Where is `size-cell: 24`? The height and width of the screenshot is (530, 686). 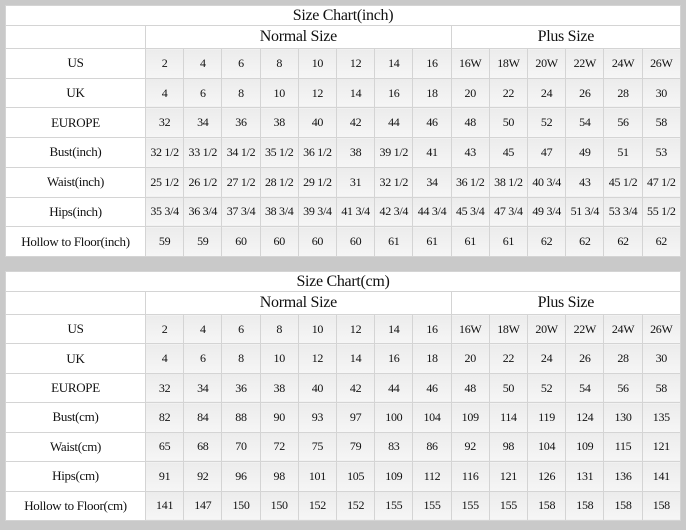 size-cell: 24 is located at coordinates (547, 93).